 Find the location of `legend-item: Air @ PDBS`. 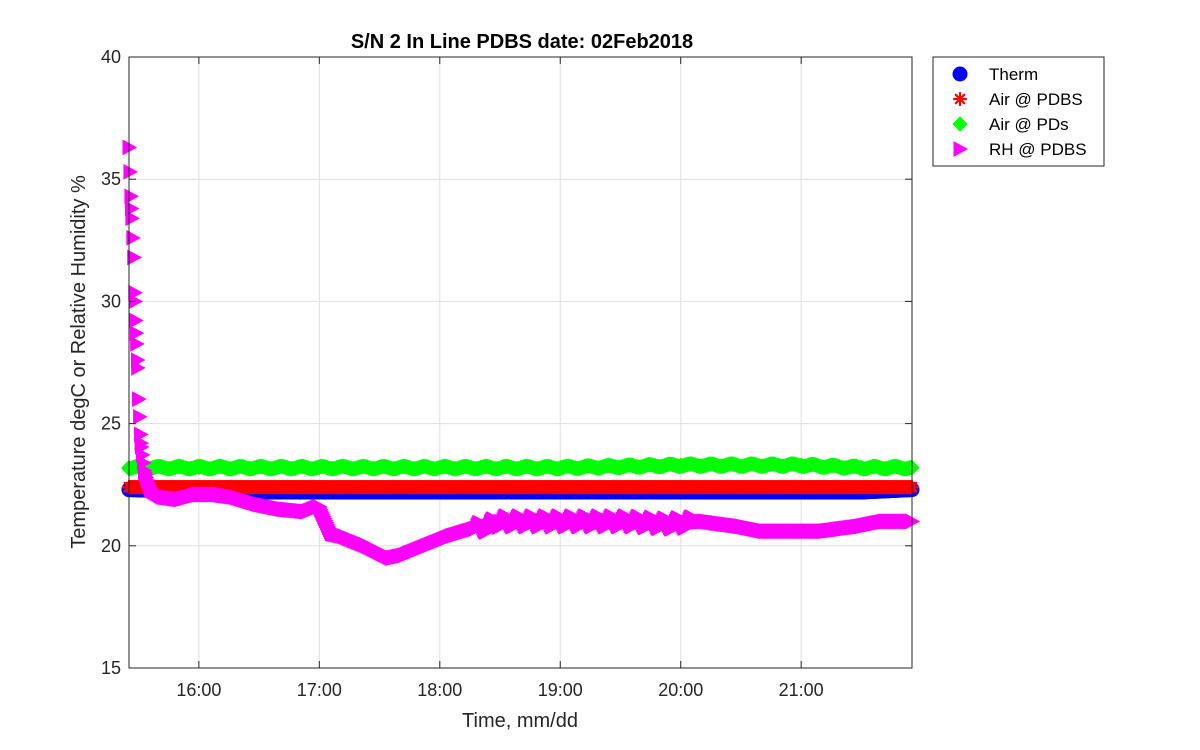

legend-item: Air @ PDBS is located at coordinates (1017, 99).